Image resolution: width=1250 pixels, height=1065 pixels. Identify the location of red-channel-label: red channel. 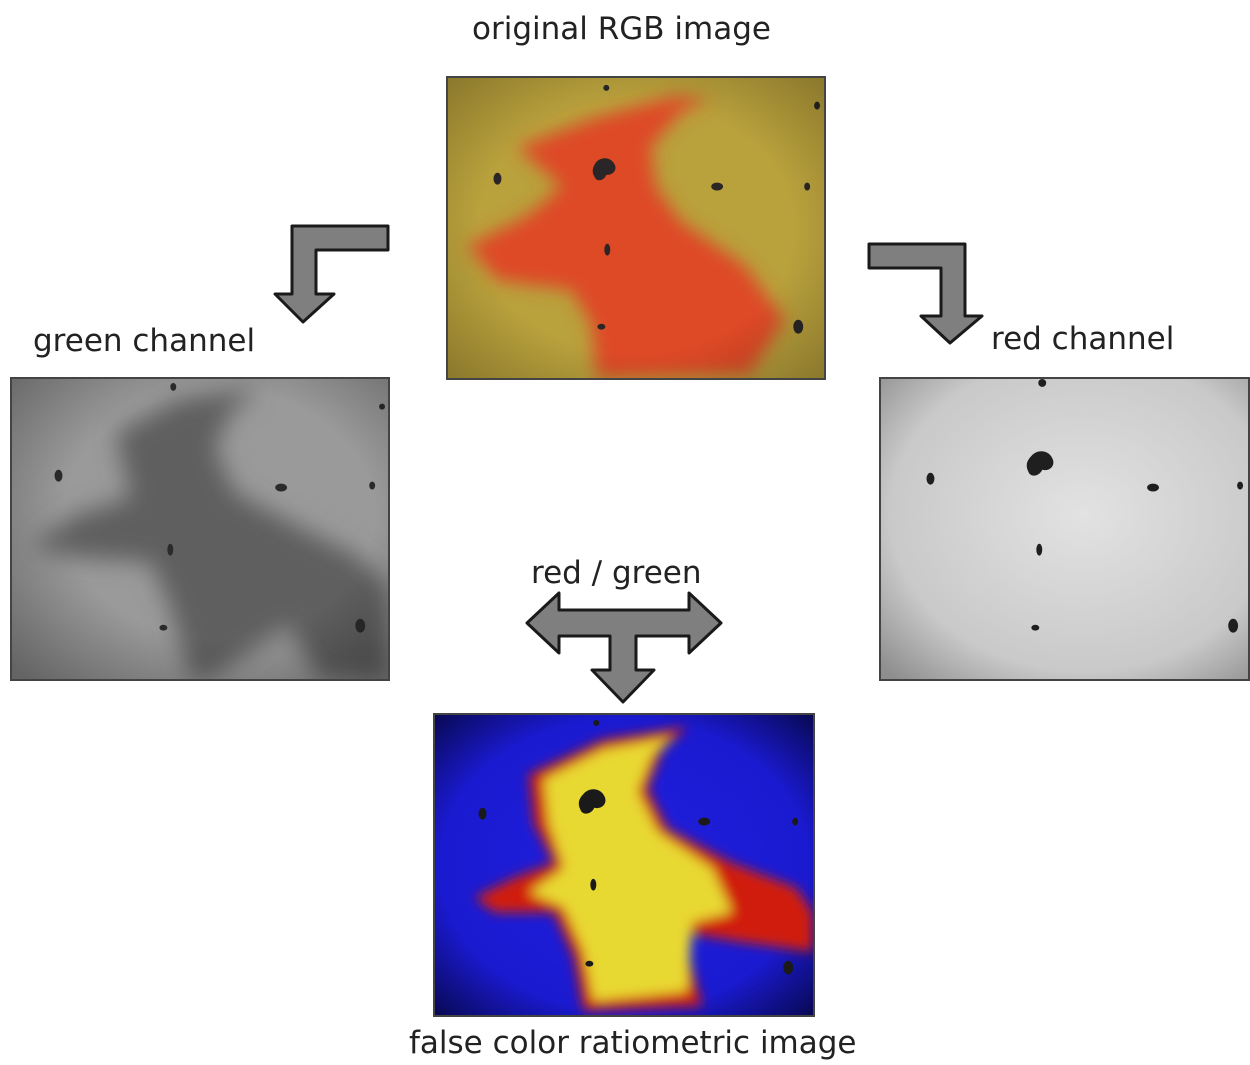
(1083, 339).